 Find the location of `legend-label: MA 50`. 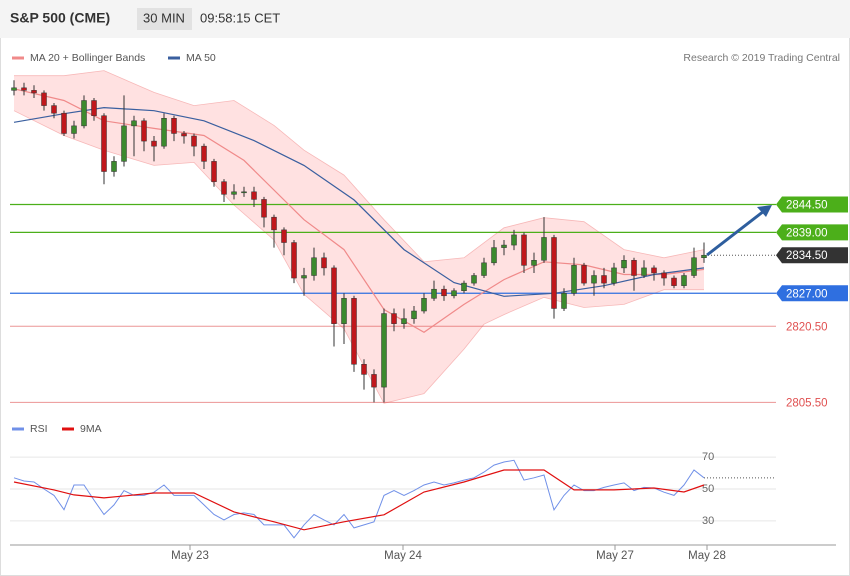

legend-label: MA 50 is located at coordinates (201, 58).